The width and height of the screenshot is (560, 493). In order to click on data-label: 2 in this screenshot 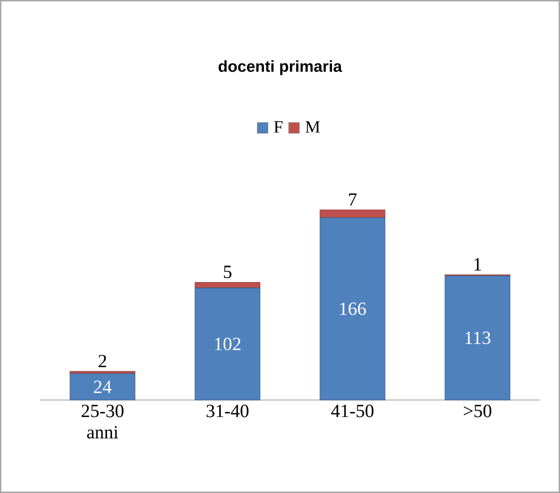, I will do `click(102, 361)`.